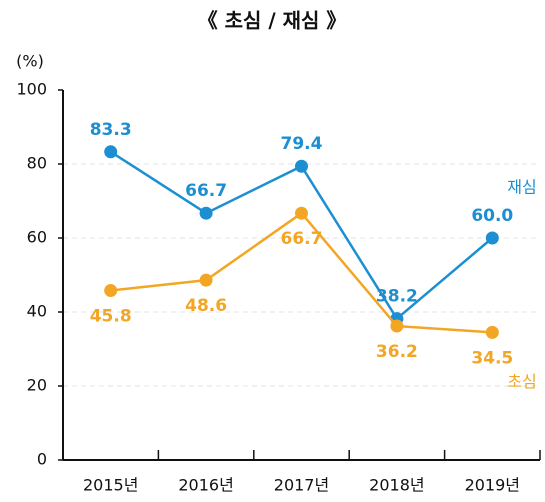 The height and width of the screenshot is (502, 545). What do you see at coordinates (37, 311) in the screenshot?
I see `y-tick-label: 40` at bounding box center [37, 311].